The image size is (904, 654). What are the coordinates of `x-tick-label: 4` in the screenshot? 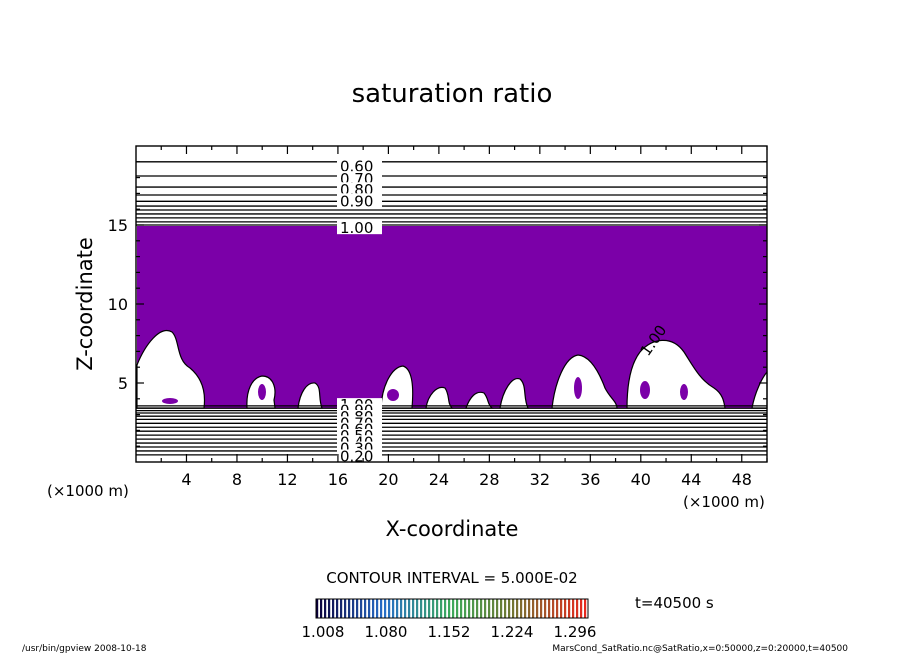 It's located at (186, 479).